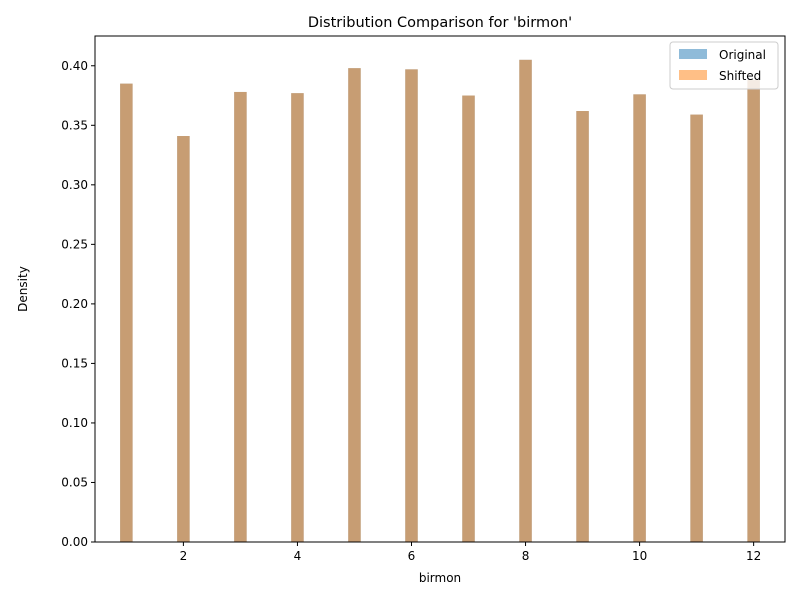  What do you see at coordinates (74, 363) in the screenshot?
I see `y-tick-label: 0.15` at bounding box center [74, 363].